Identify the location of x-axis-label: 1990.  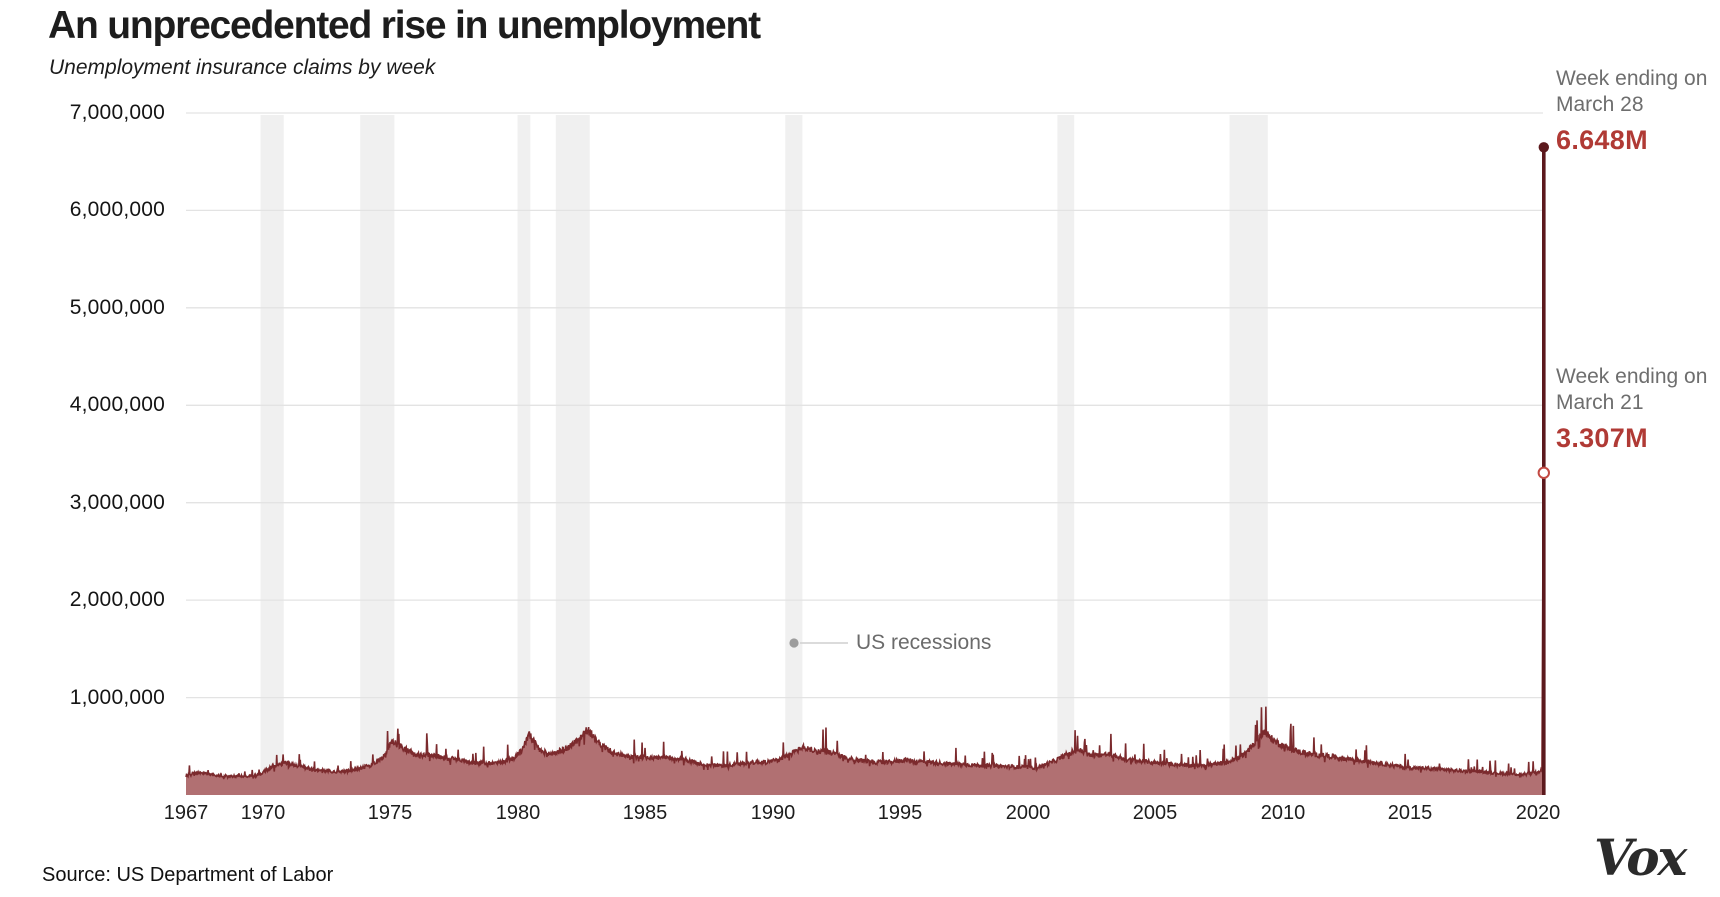
(773, 813).